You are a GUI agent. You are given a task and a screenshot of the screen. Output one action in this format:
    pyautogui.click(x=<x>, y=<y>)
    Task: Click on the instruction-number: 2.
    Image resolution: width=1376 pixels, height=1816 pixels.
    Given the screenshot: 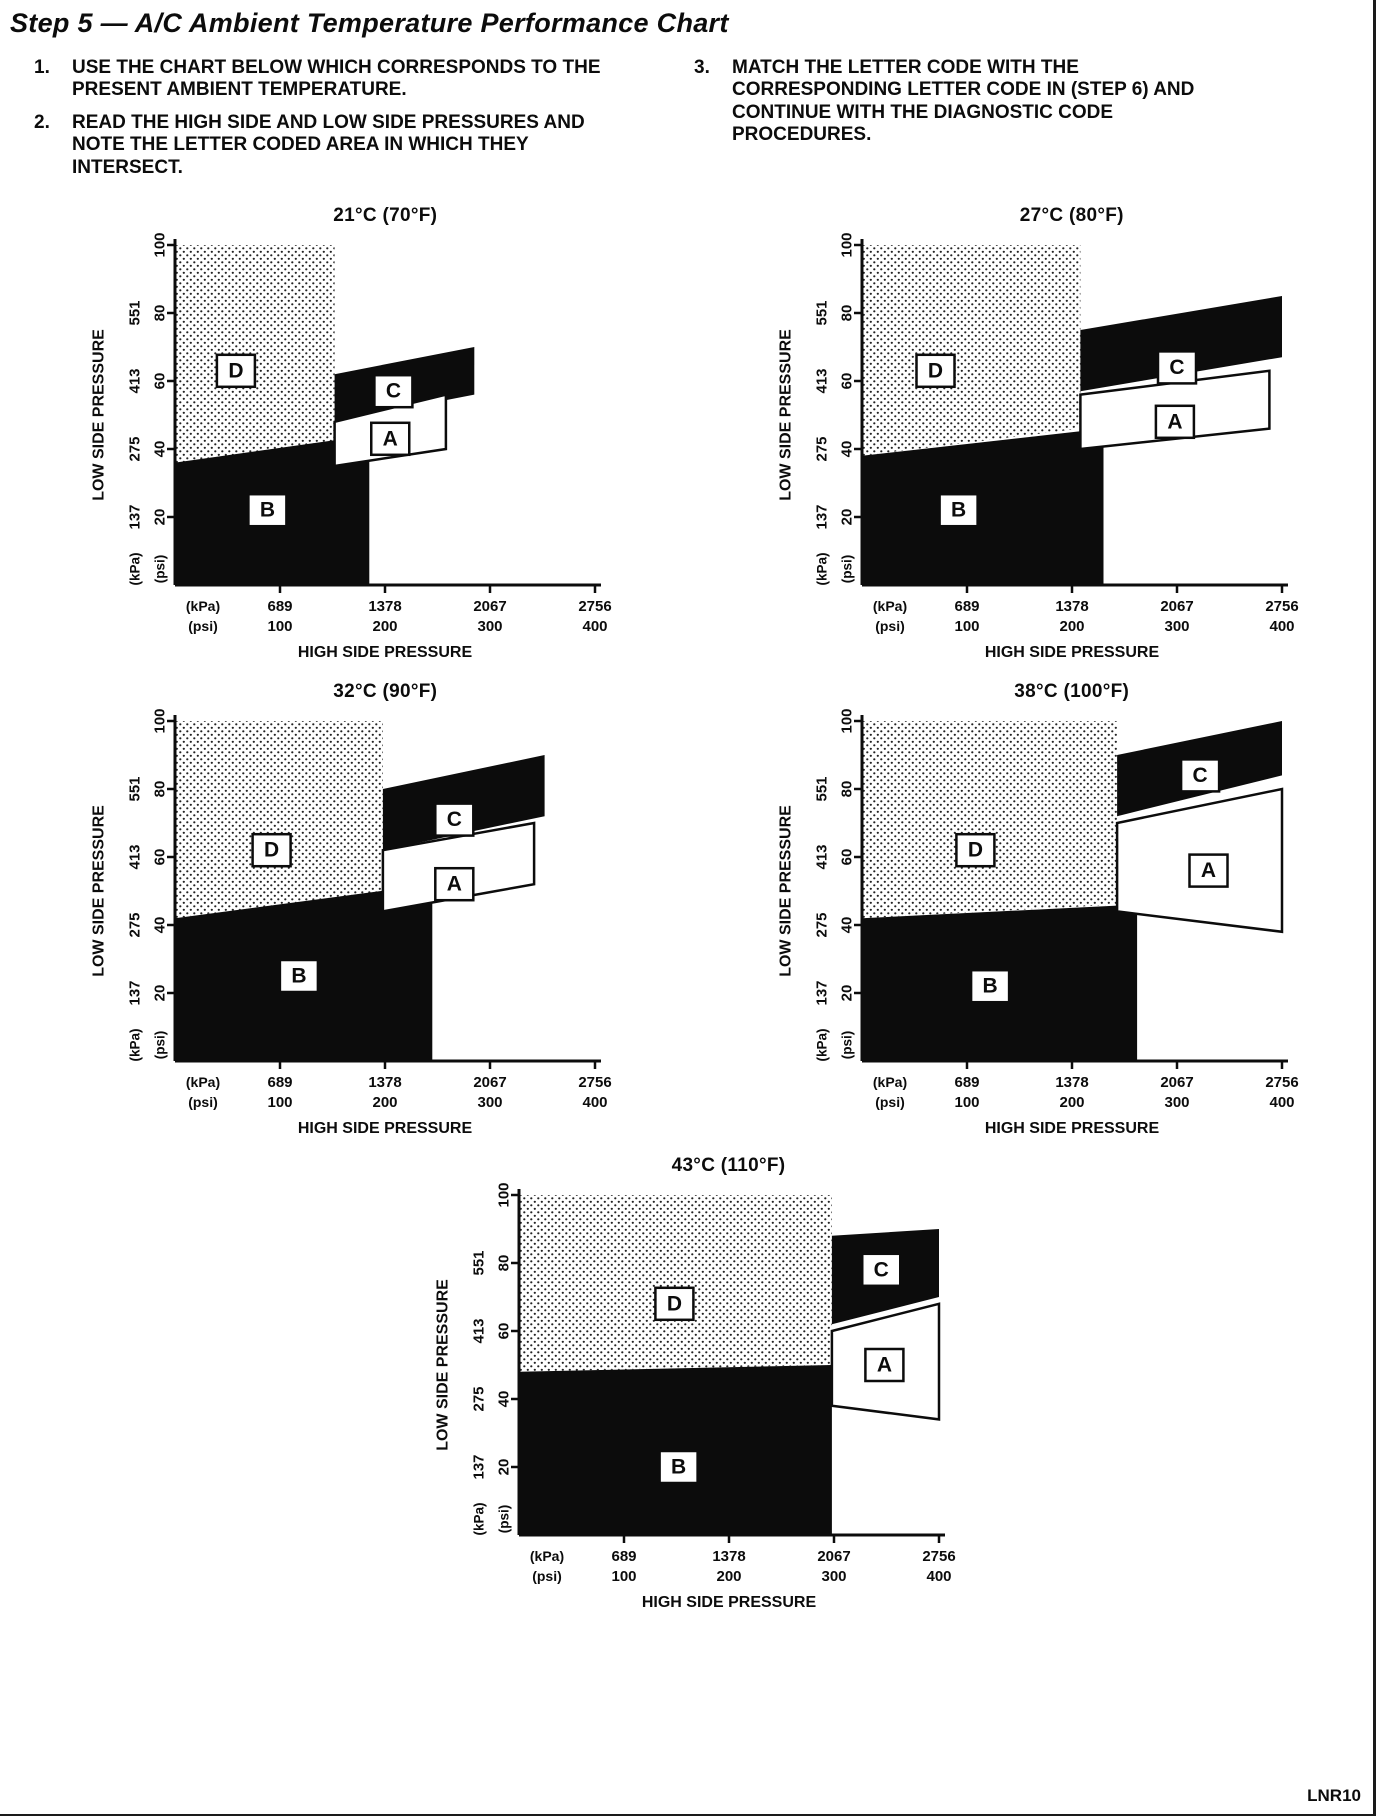 What is the action you would take?
    pyautogui.click(x=42, y=122)
    